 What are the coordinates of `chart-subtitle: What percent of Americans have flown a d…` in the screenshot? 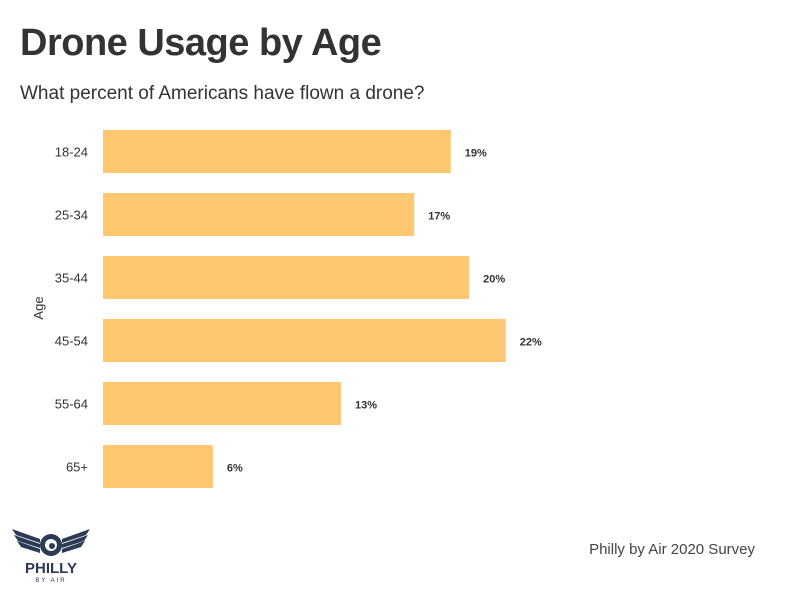 It's located at (222, 93).